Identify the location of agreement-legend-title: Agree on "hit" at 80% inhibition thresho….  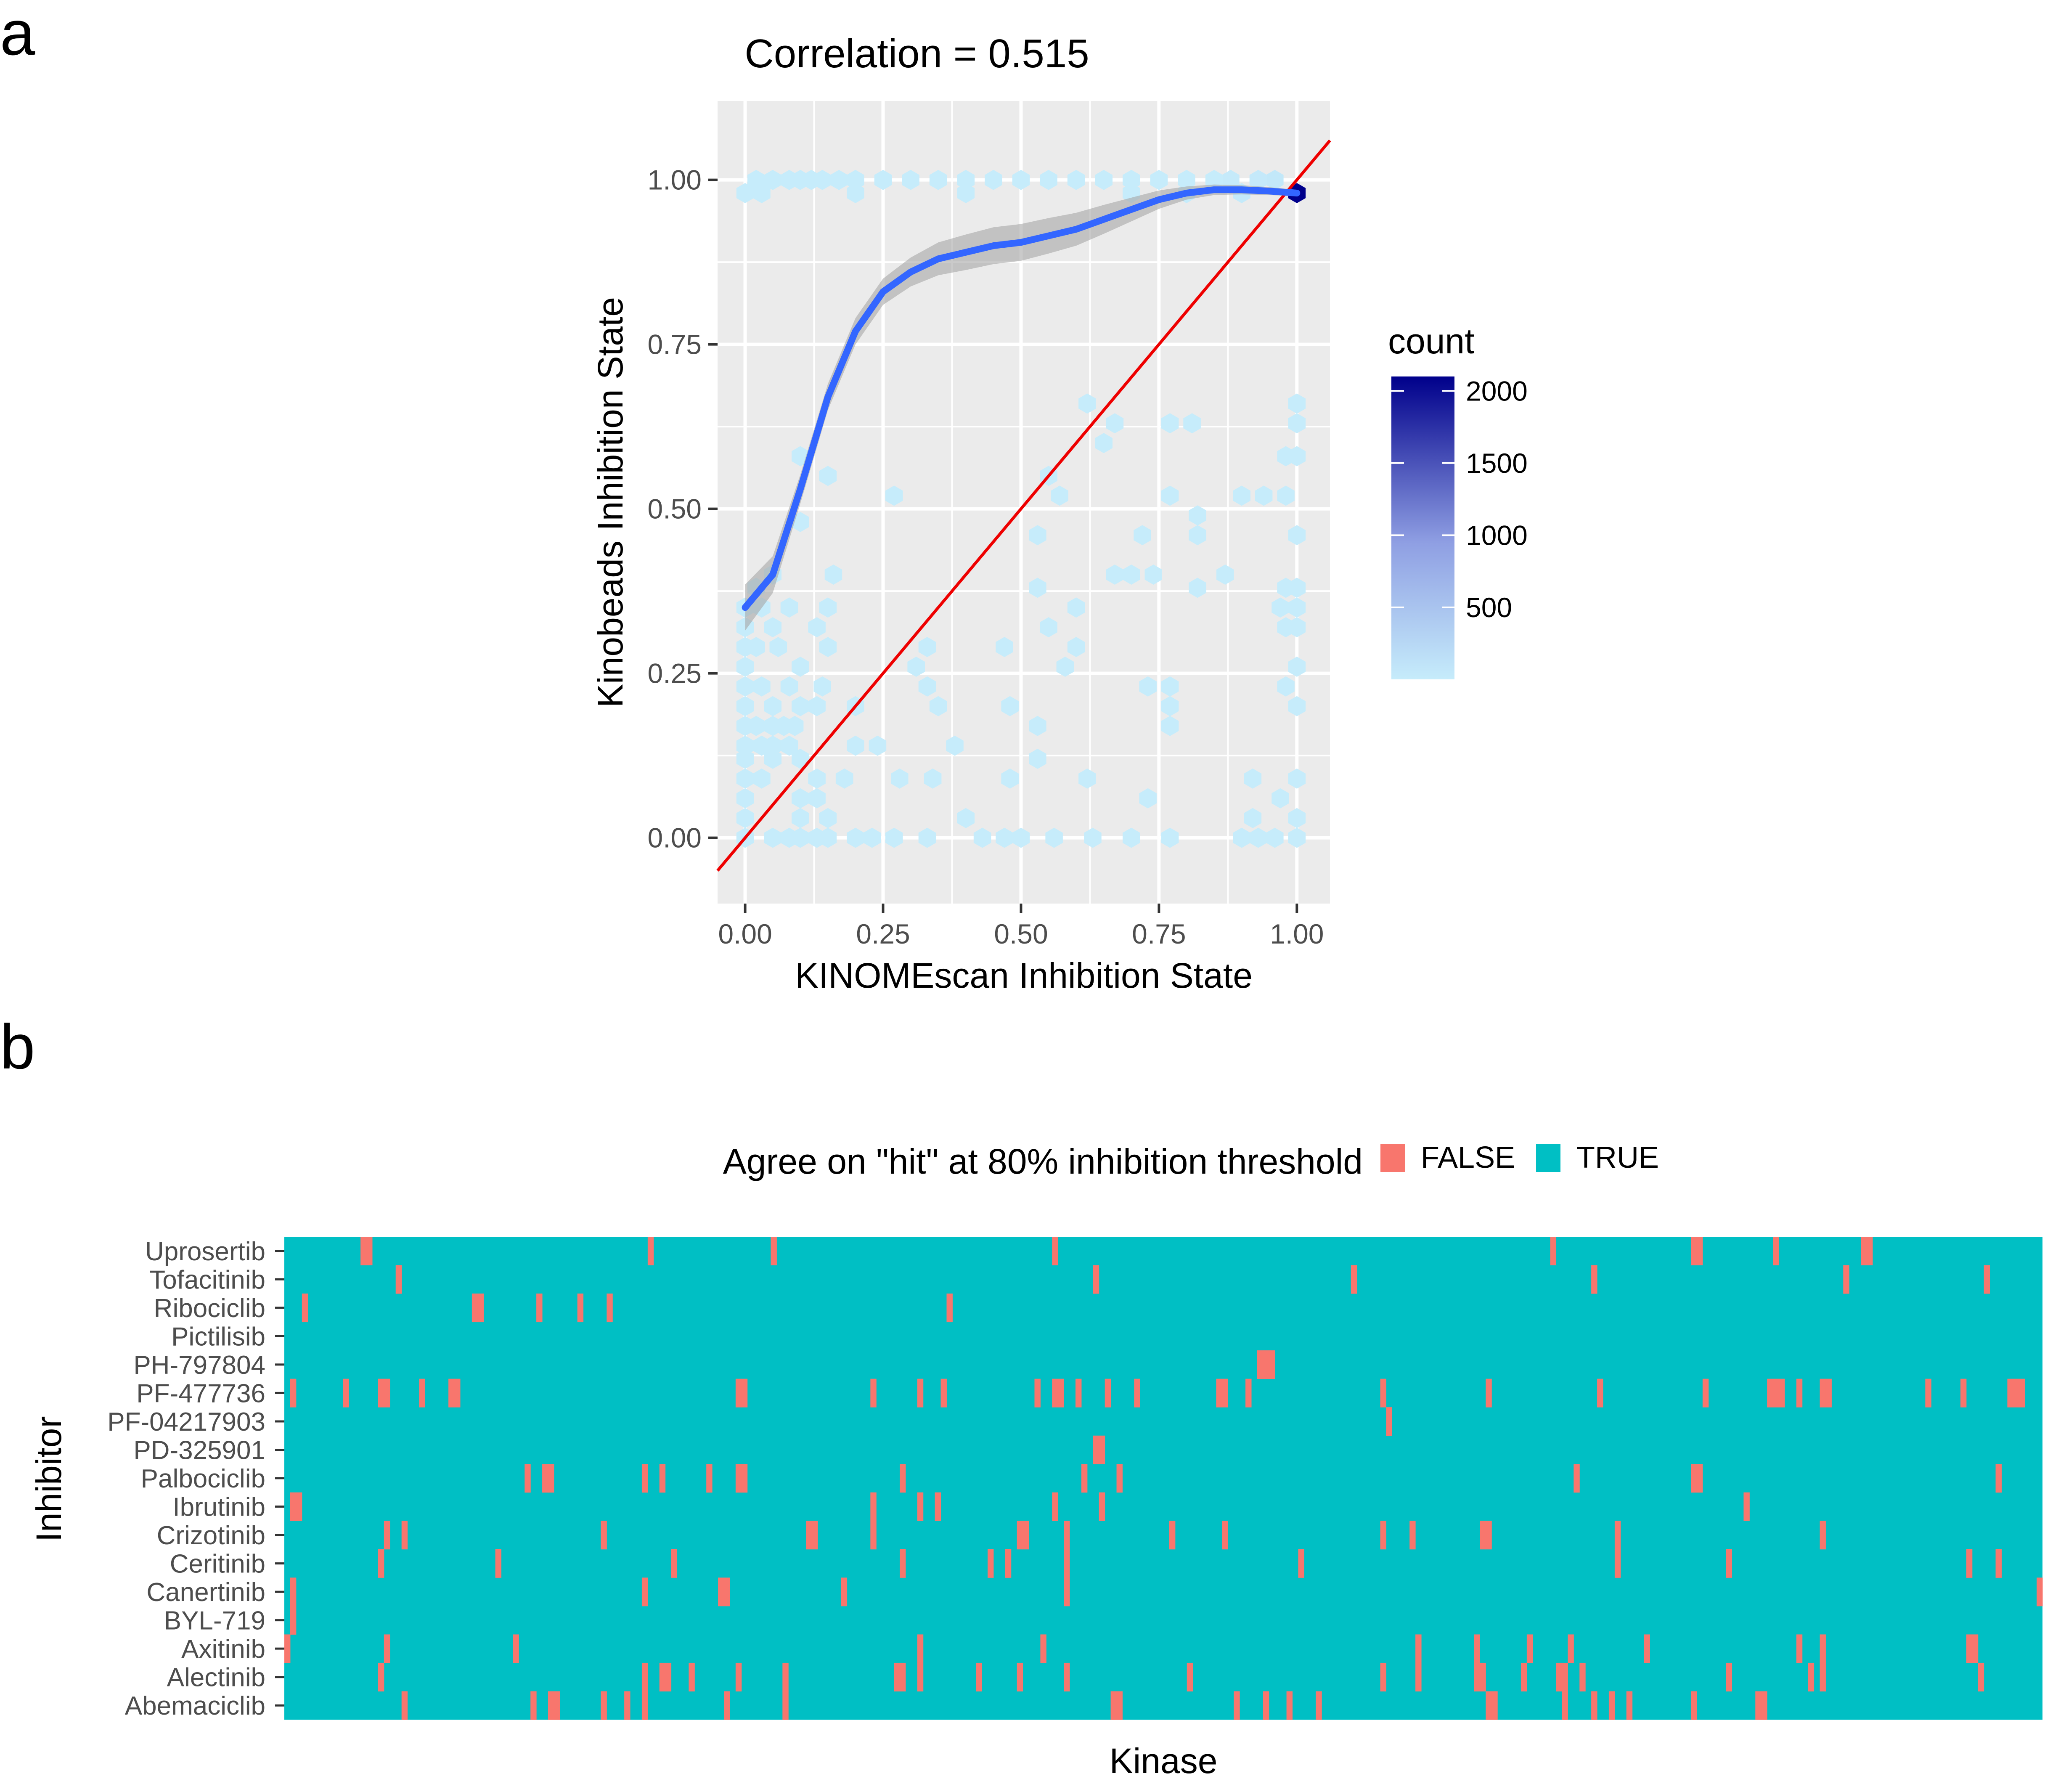
(1043, 1161).